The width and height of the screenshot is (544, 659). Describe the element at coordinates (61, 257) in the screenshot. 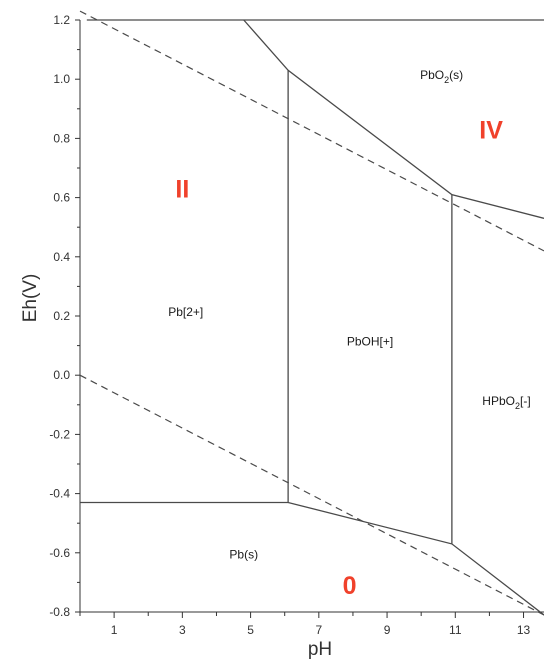

I see `y-tick-label: 0.4` at that location.